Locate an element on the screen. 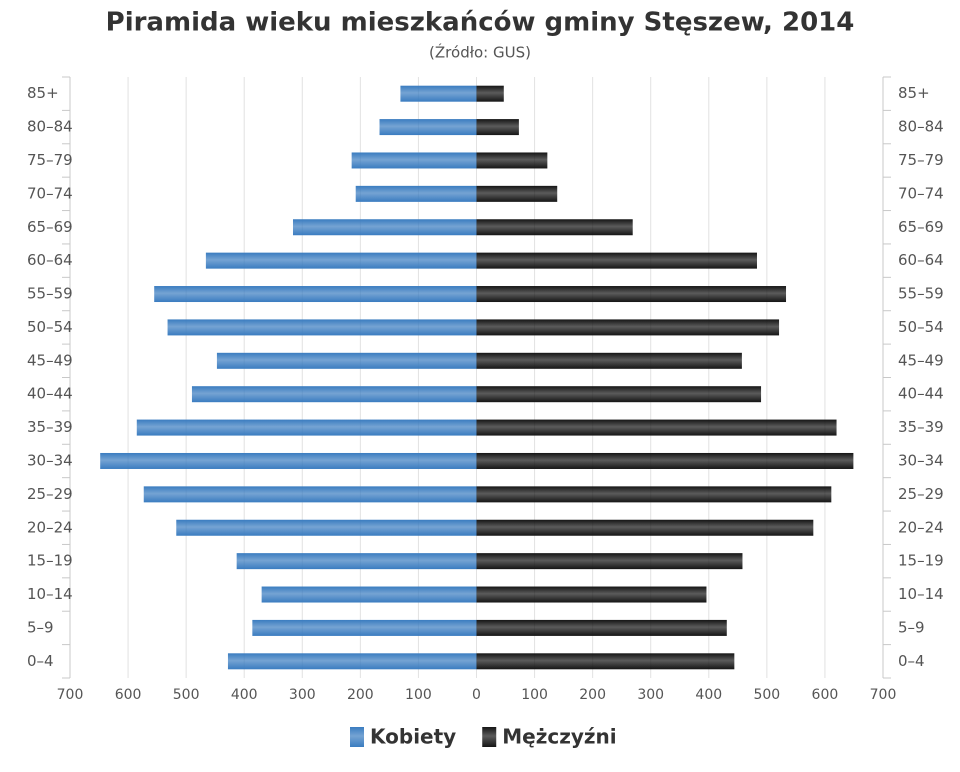 The height and width of the screenshot is (772, 960). legend-label: Kobiety is located at coordinates (413, 737).